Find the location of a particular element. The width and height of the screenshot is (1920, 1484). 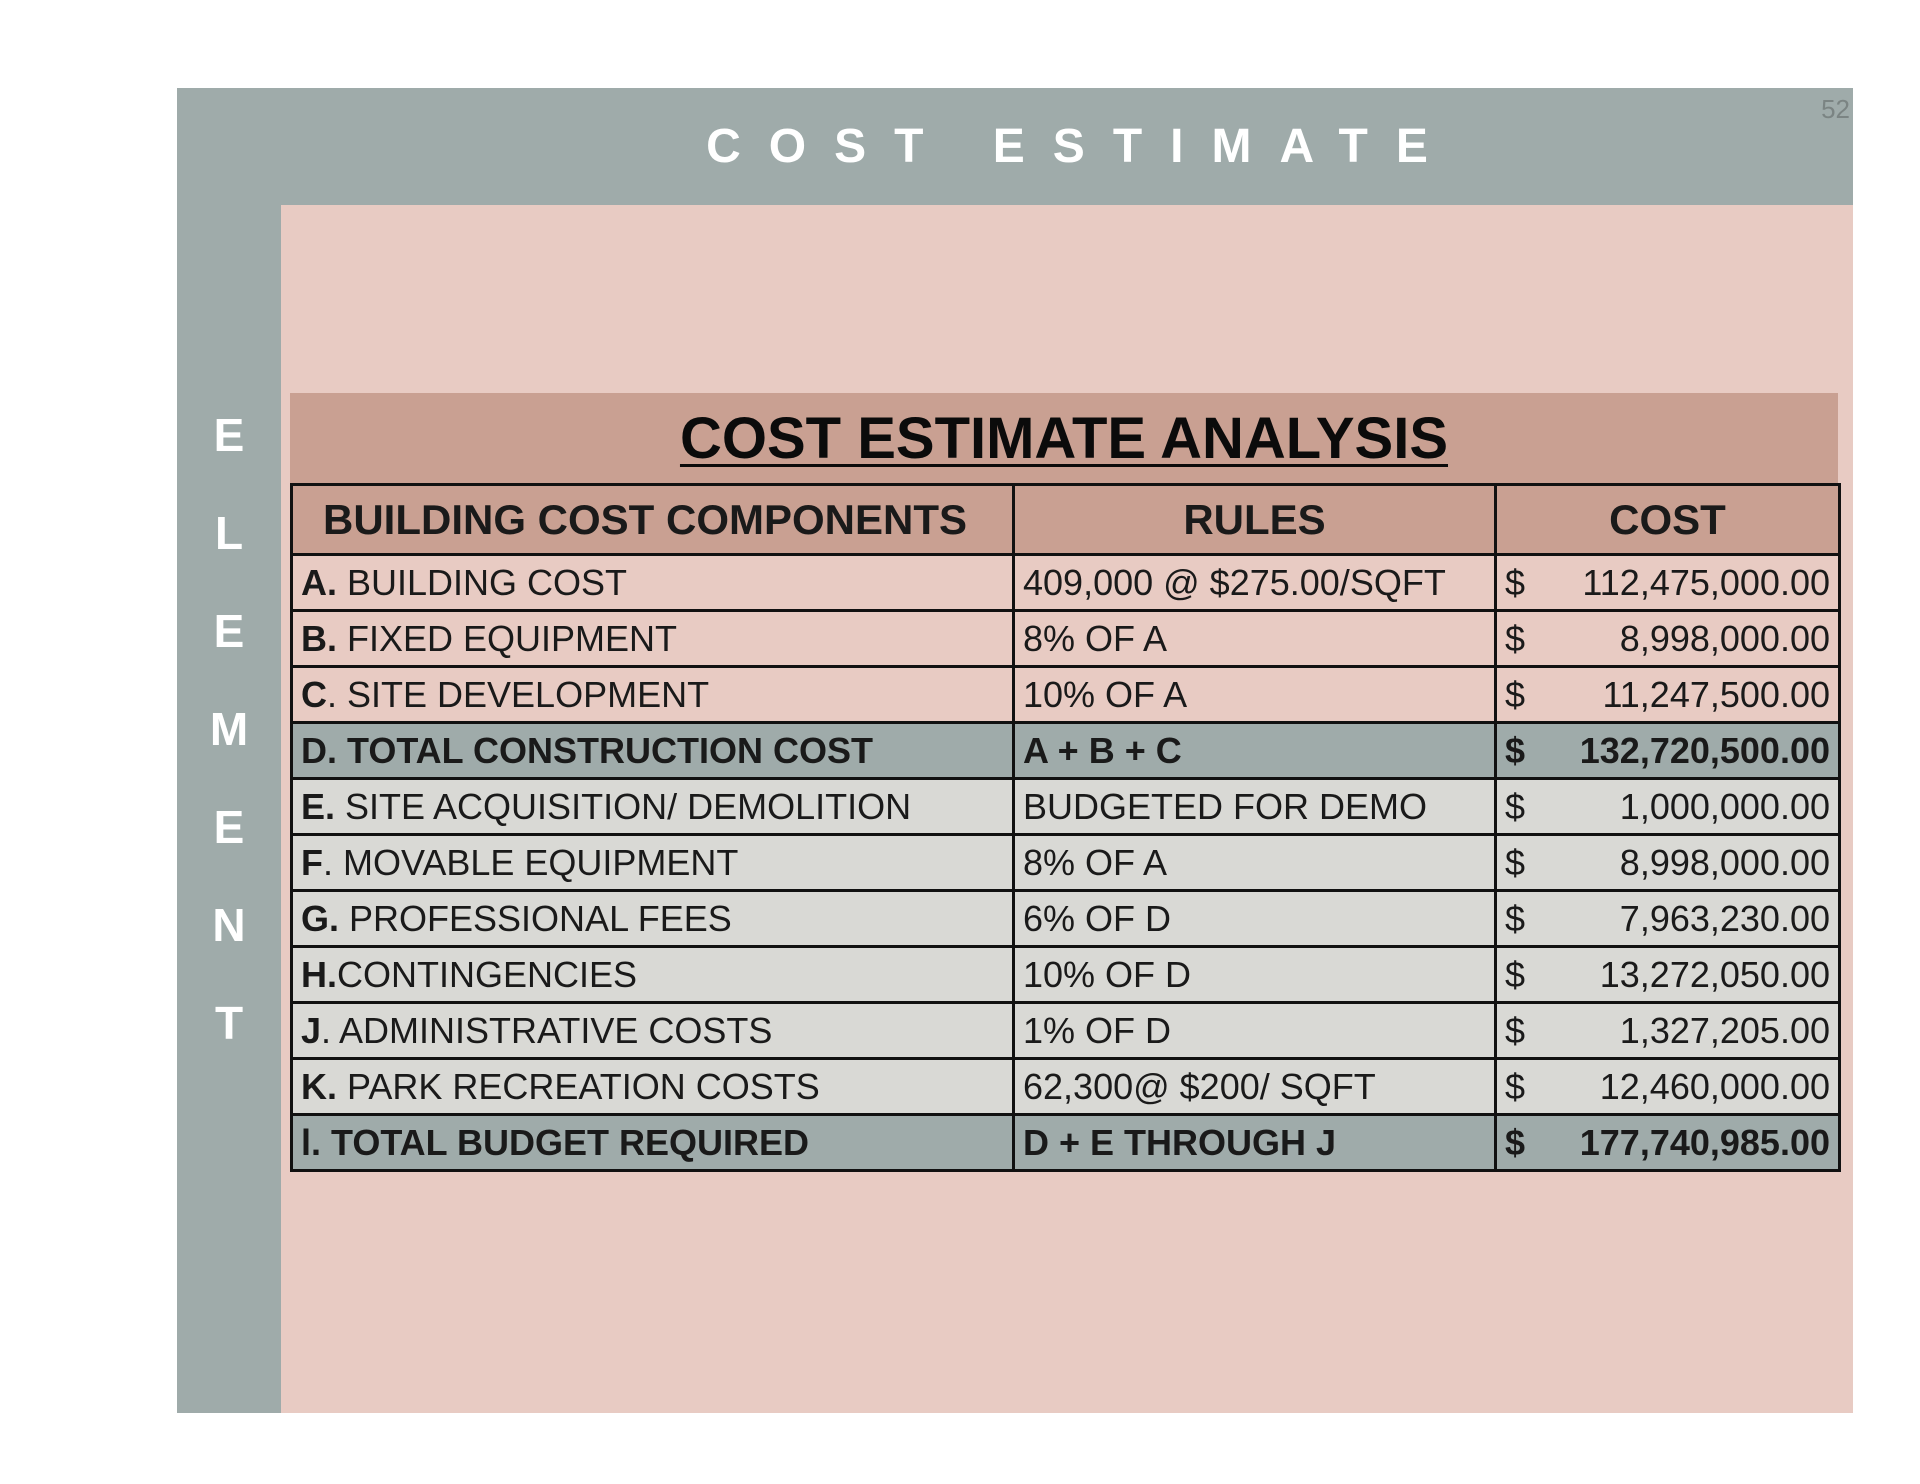

rule-cell: 10% OF D is located at coordinates (1254, 974).